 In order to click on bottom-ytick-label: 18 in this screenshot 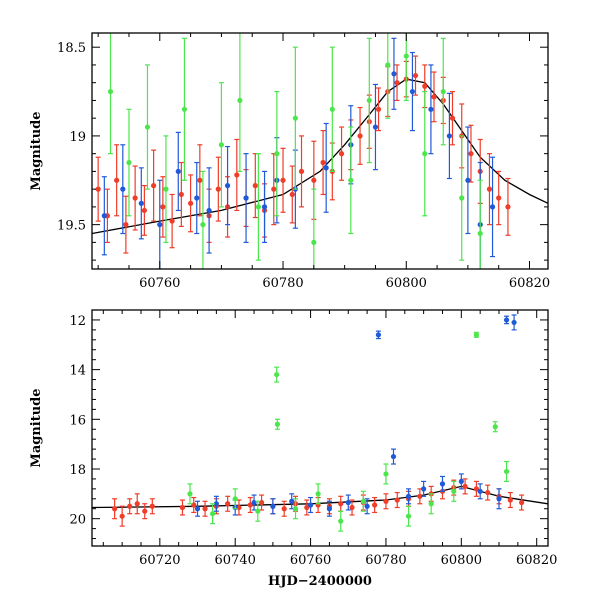, I will do `click(77, 470)`.